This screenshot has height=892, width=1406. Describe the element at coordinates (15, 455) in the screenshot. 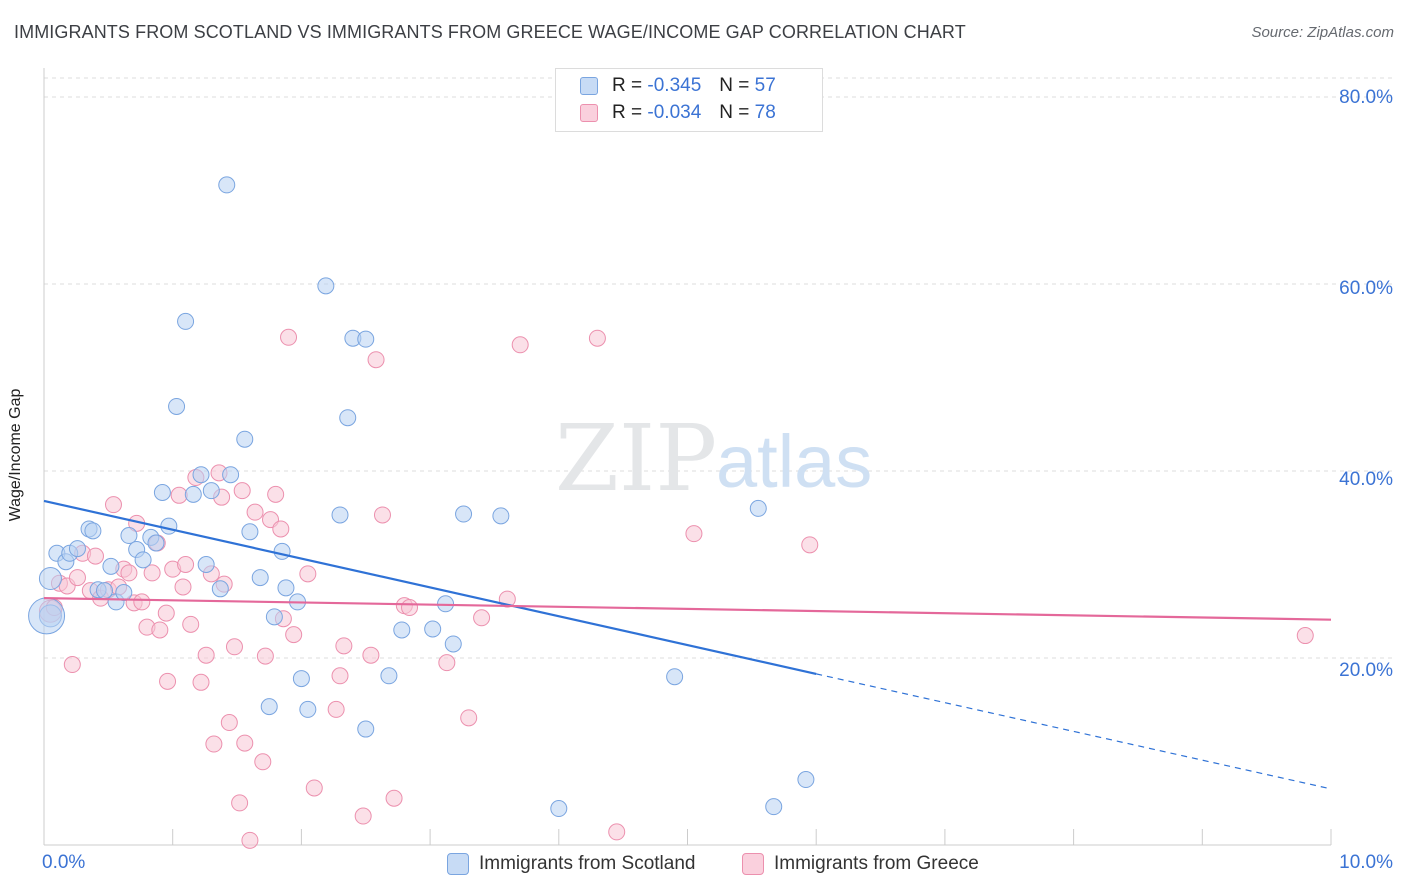

I see `y-axis-label: Wage/Income Gap` at that location.